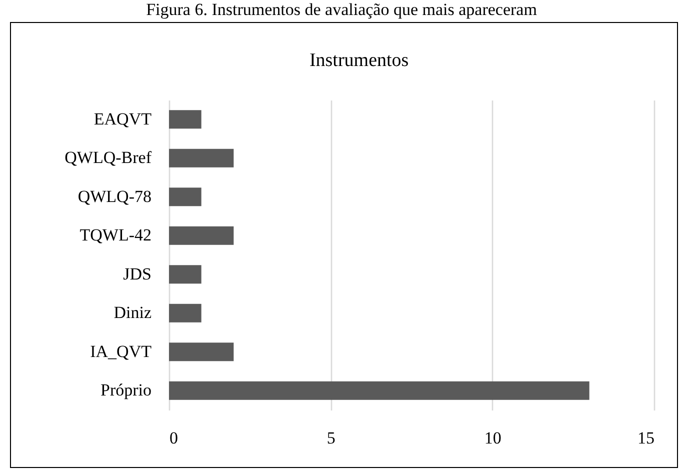 The height and width of the screenshot is (472, 683). Describe the element at coordinates (493, 438) in the screenshot. I see `x-tick-label: 10` at that location.